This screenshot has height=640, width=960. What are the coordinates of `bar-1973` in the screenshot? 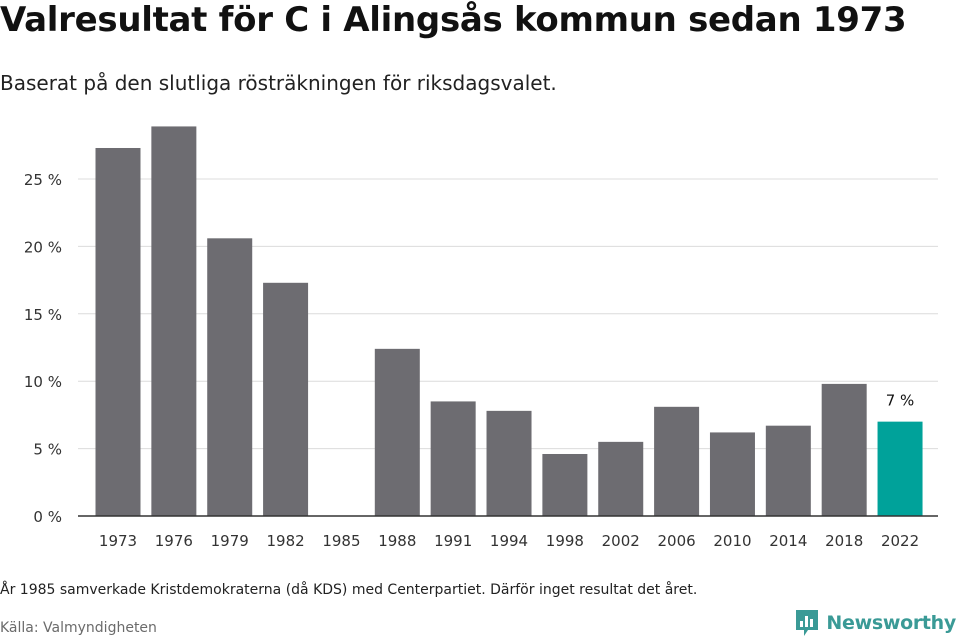 It's located at (118, 331).